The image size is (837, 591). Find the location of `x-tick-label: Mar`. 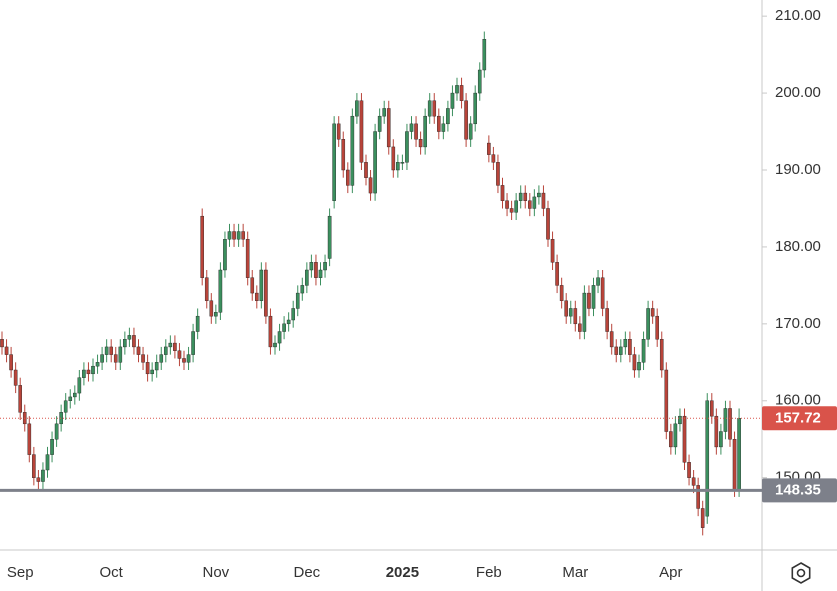

x-tick-label: Mar is located at coordinates (575, 572).